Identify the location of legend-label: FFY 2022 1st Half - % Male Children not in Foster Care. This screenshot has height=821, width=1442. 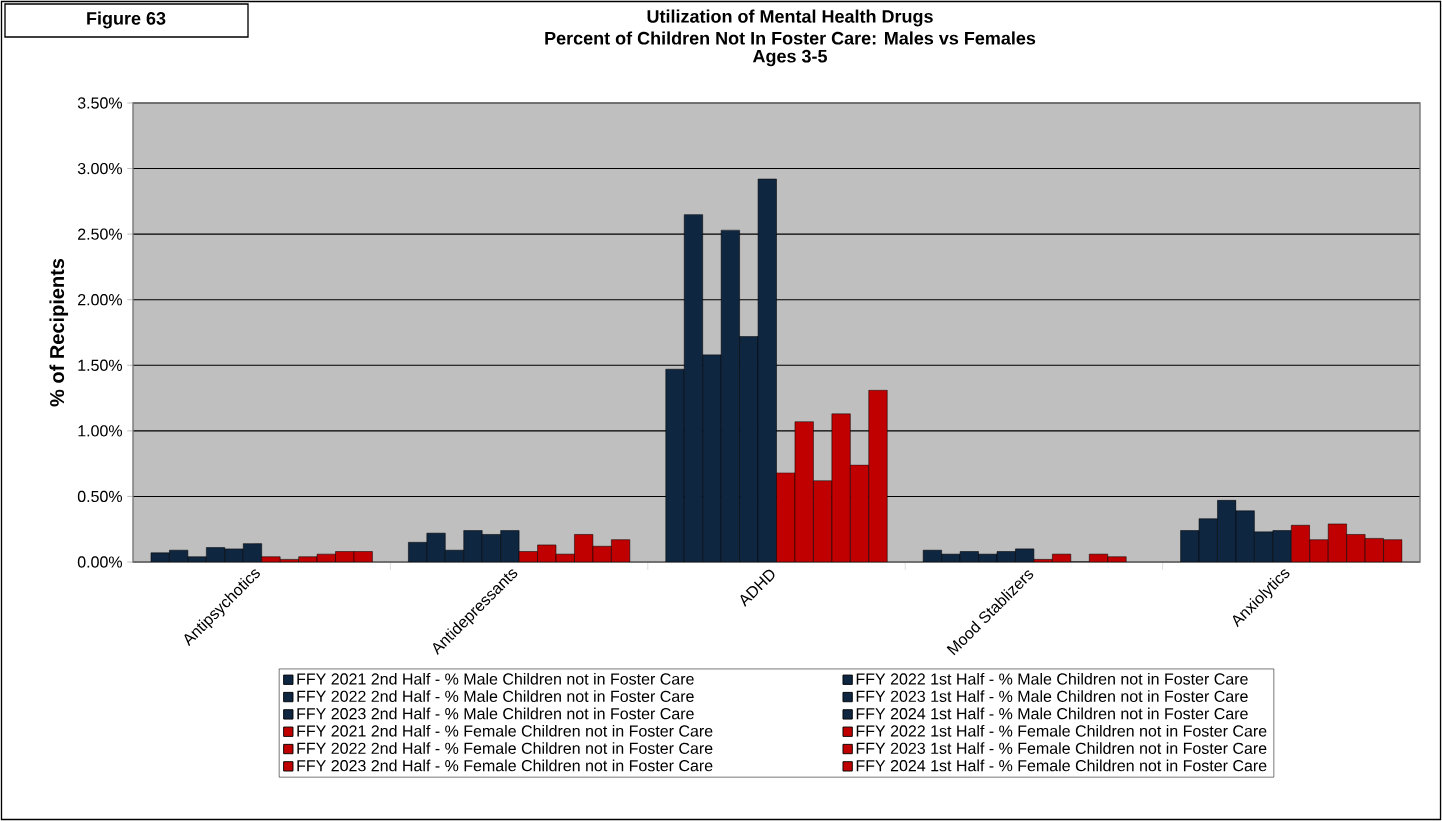
(1052, 678).